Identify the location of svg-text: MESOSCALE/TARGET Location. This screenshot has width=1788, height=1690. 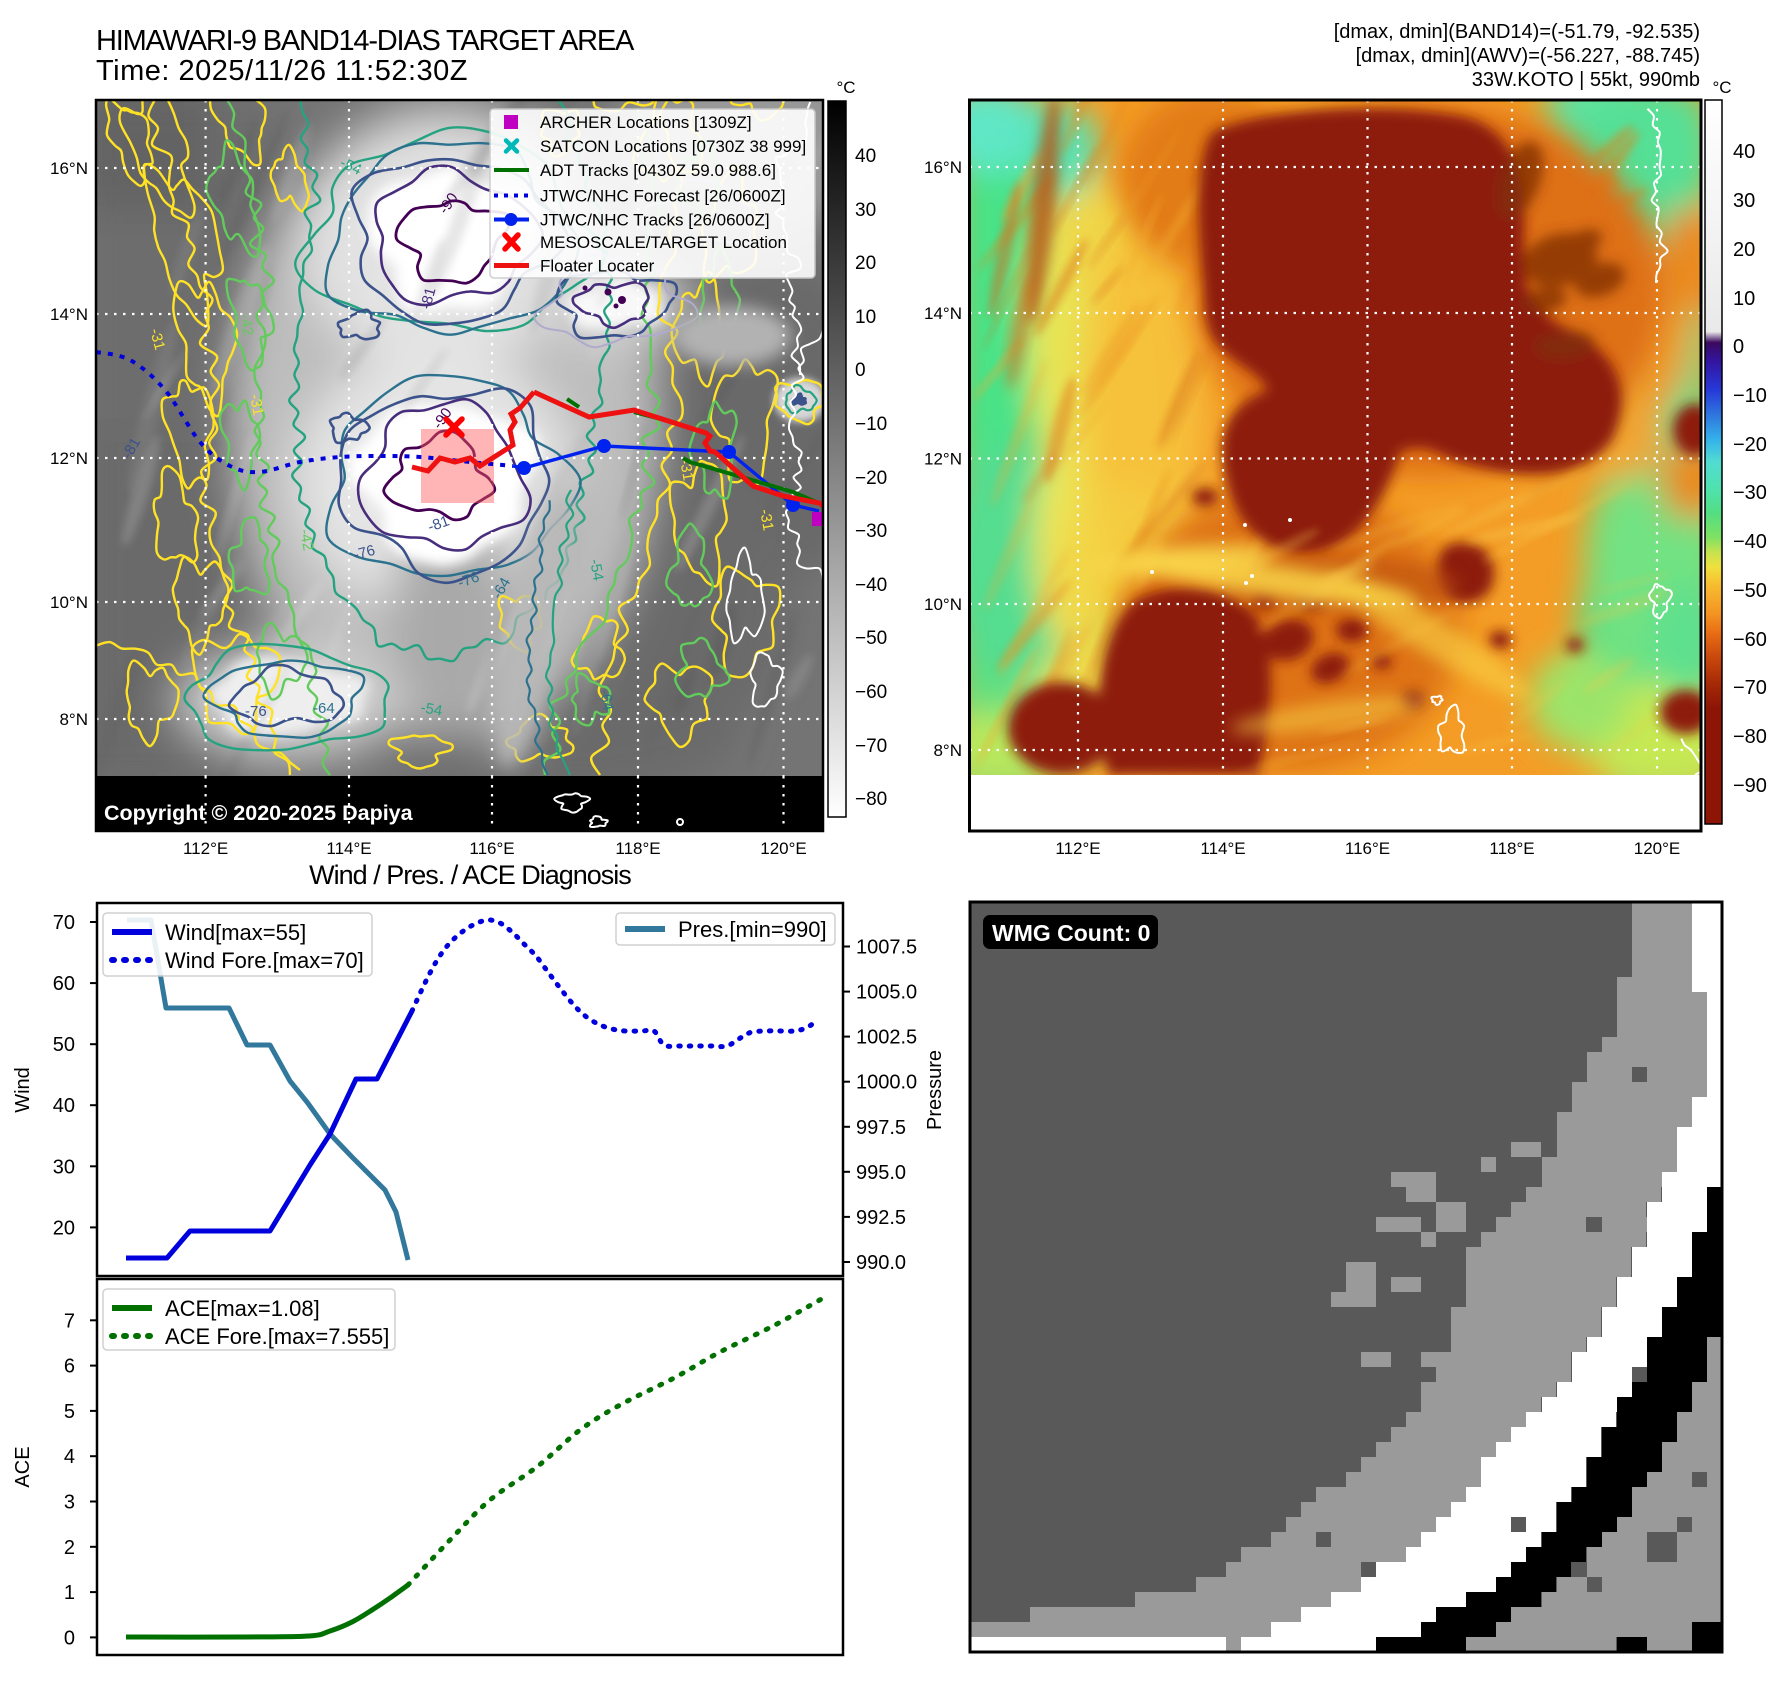
(663, 242).